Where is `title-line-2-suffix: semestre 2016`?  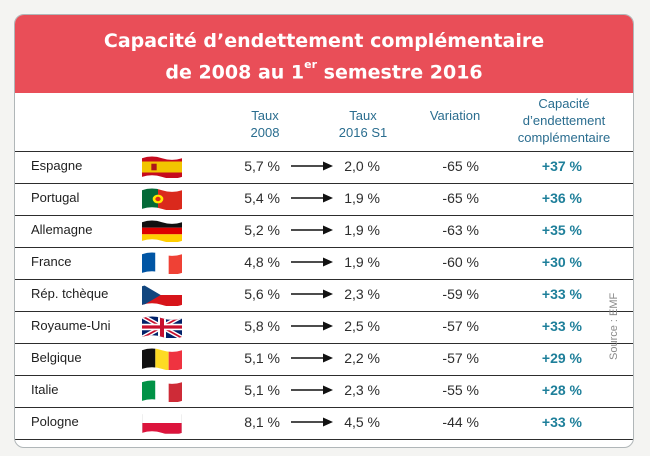
title-line-2-suffix: semestre 2016 is located at coordinates (400, 72).